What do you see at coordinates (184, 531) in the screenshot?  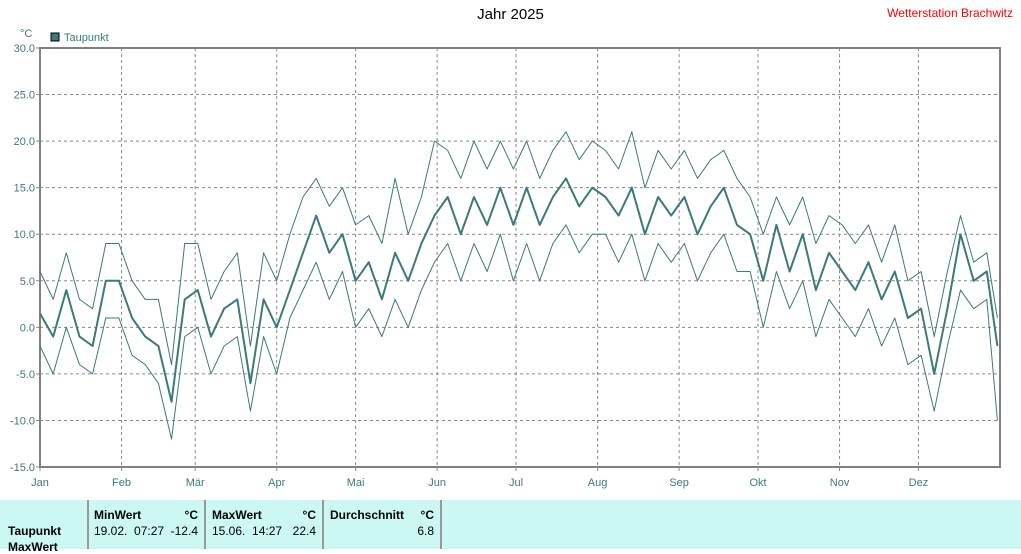 I see `min-value: -12.4` at bounding box center [184, 531].